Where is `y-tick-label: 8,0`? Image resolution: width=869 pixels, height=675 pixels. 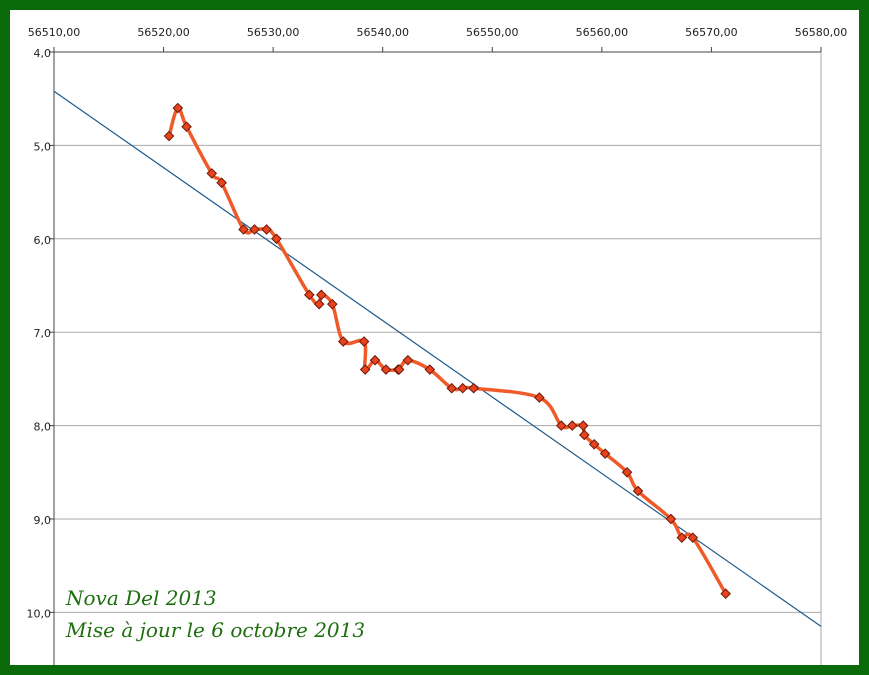
y-tick-label: 8,0 is located at coordinates (43, 427).